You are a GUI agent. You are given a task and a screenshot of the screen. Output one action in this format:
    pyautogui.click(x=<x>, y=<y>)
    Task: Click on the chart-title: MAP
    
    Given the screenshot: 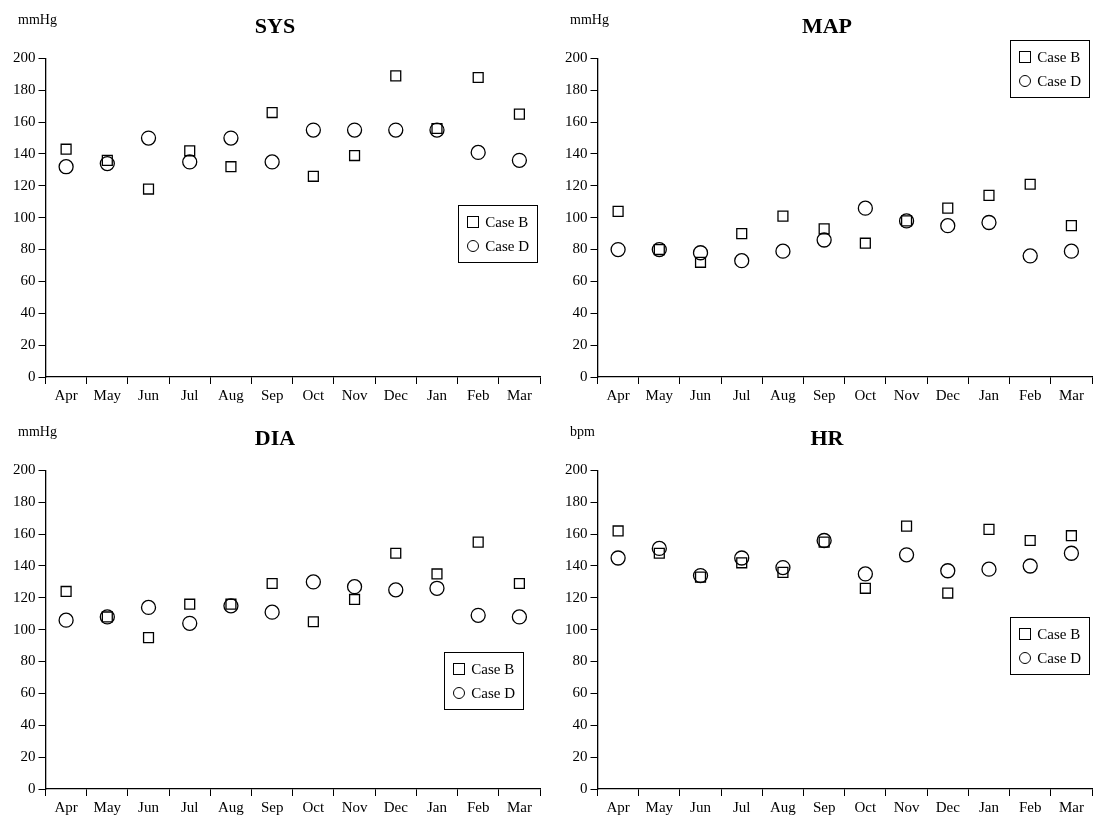 What is the action you would take?
    pyautogui.click(x=827, y=25)
    